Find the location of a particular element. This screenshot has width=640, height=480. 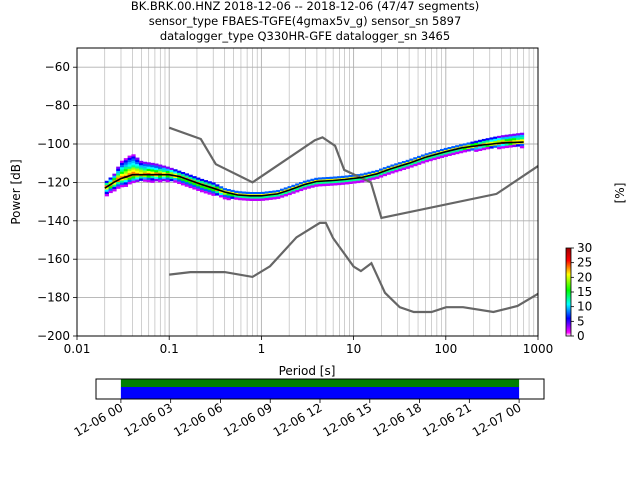

y-tick-label: −80 is located at coordinates (57, 106).